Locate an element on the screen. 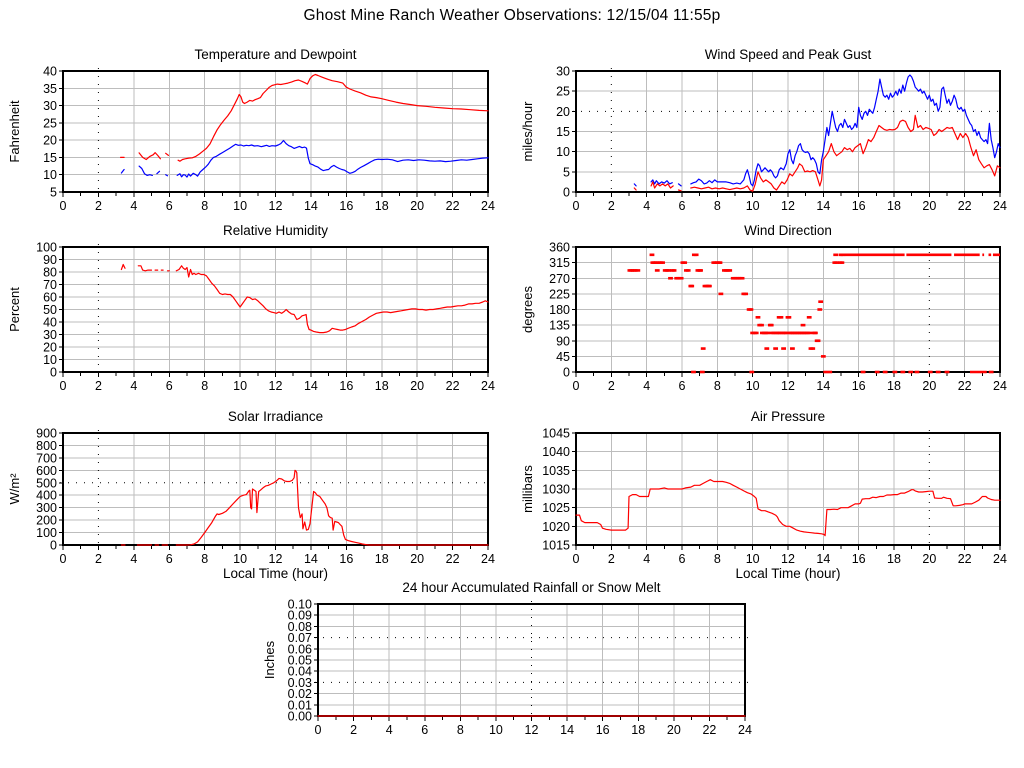 Image resolution: width=1024 pixels, height=768 pixels. x-tick-label: 0 is located at coordinates (63, 206).